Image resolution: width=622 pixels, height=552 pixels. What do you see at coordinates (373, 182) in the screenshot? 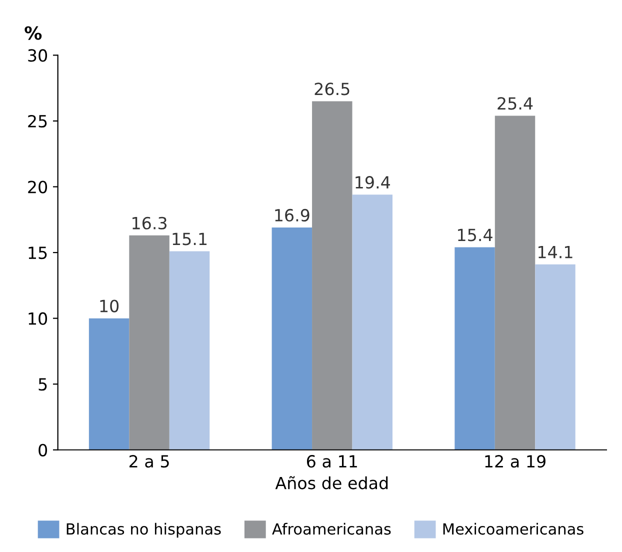
I see `data-label: 19.4` at bounding box center [373, 182].